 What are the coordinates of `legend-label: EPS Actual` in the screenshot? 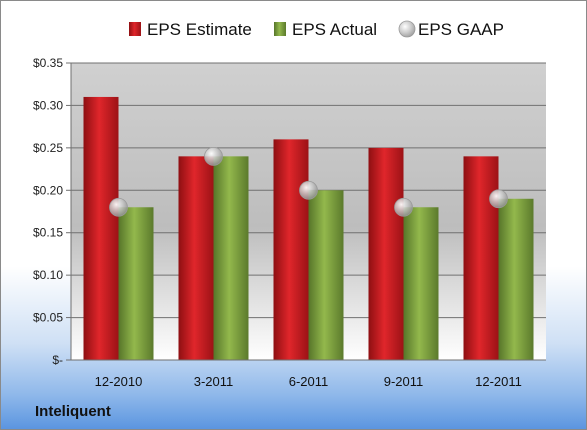 It's located at (334, 29).